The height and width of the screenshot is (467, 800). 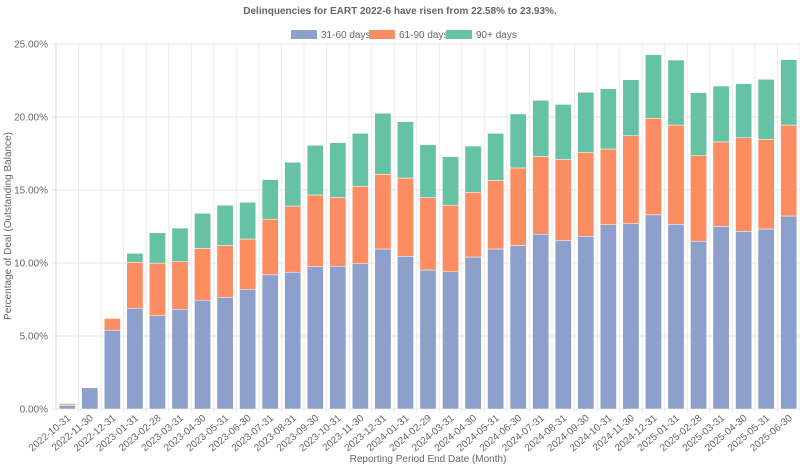 What do you see at coordinates (34, 410) in the screenshot?
I see `y-tick-label: 0.00%` at bounding box center [34, 410].